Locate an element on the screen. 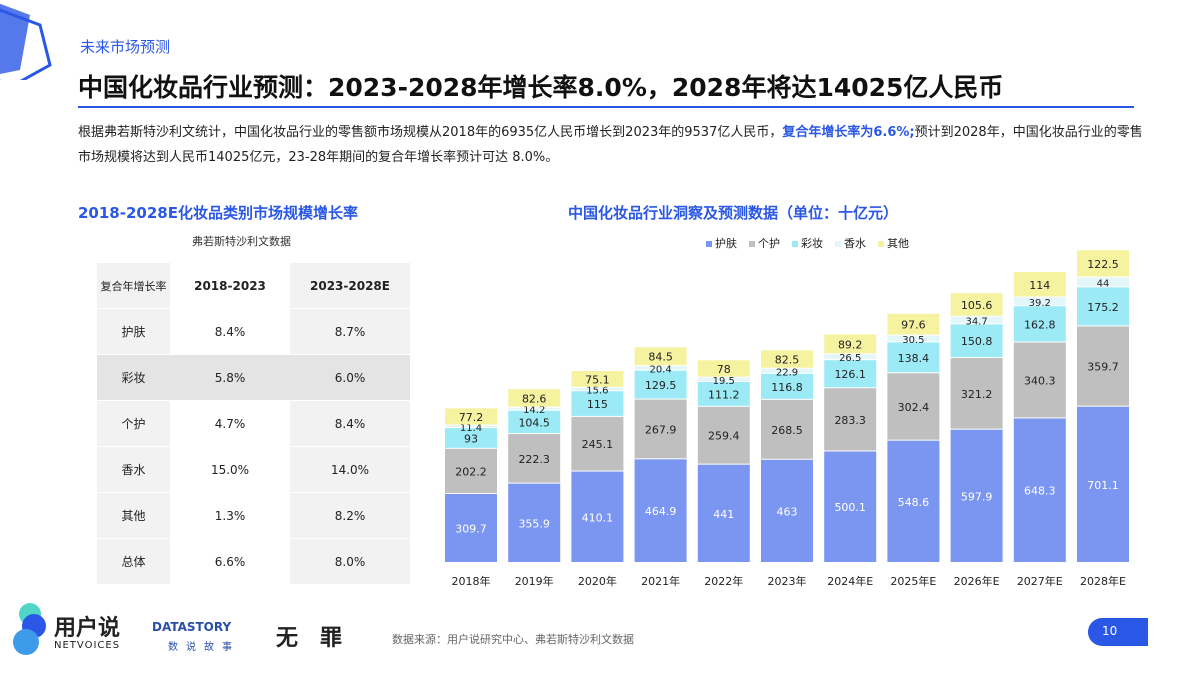 Image resolution: width=1200 pixels, height=675 pixels. x-tick-label: 2020年 is located at coordinates (597, 581).